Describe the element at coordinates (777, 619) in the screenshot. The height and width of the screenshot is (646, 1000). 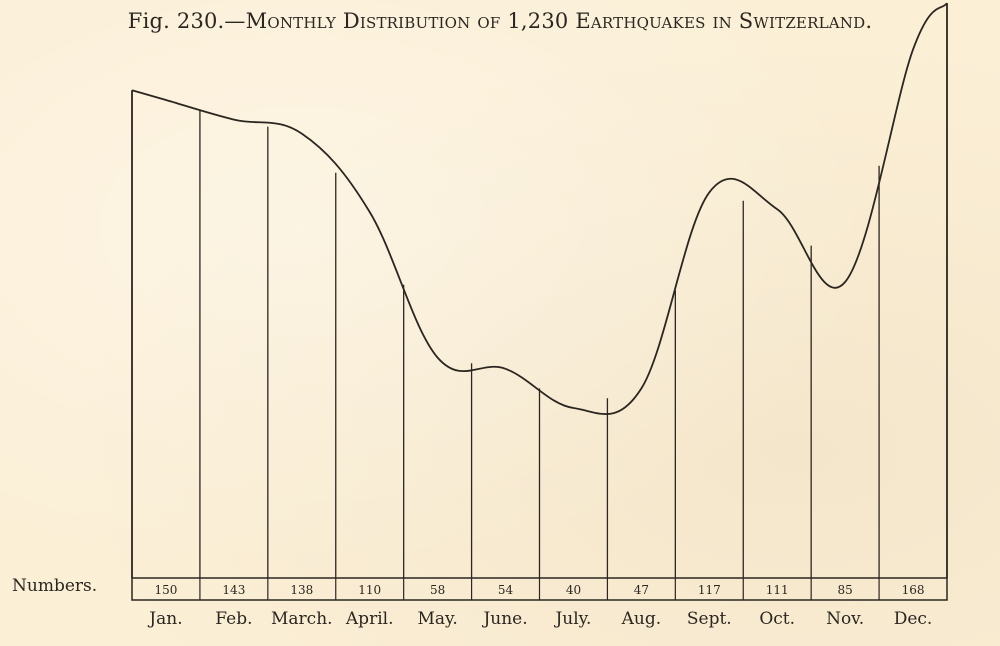
I see `month-label: Oct.` at that location.